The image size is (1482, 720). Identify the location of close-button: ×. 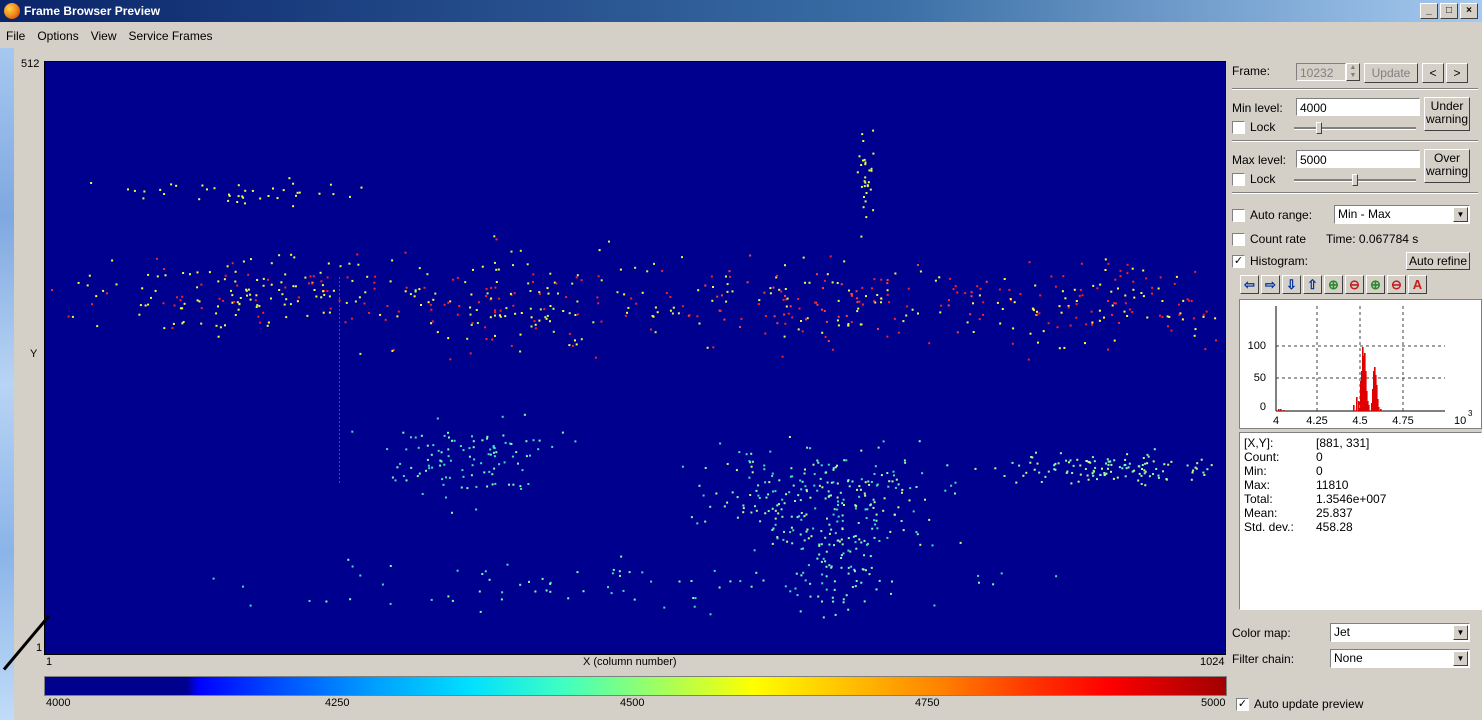
(1469, 11).